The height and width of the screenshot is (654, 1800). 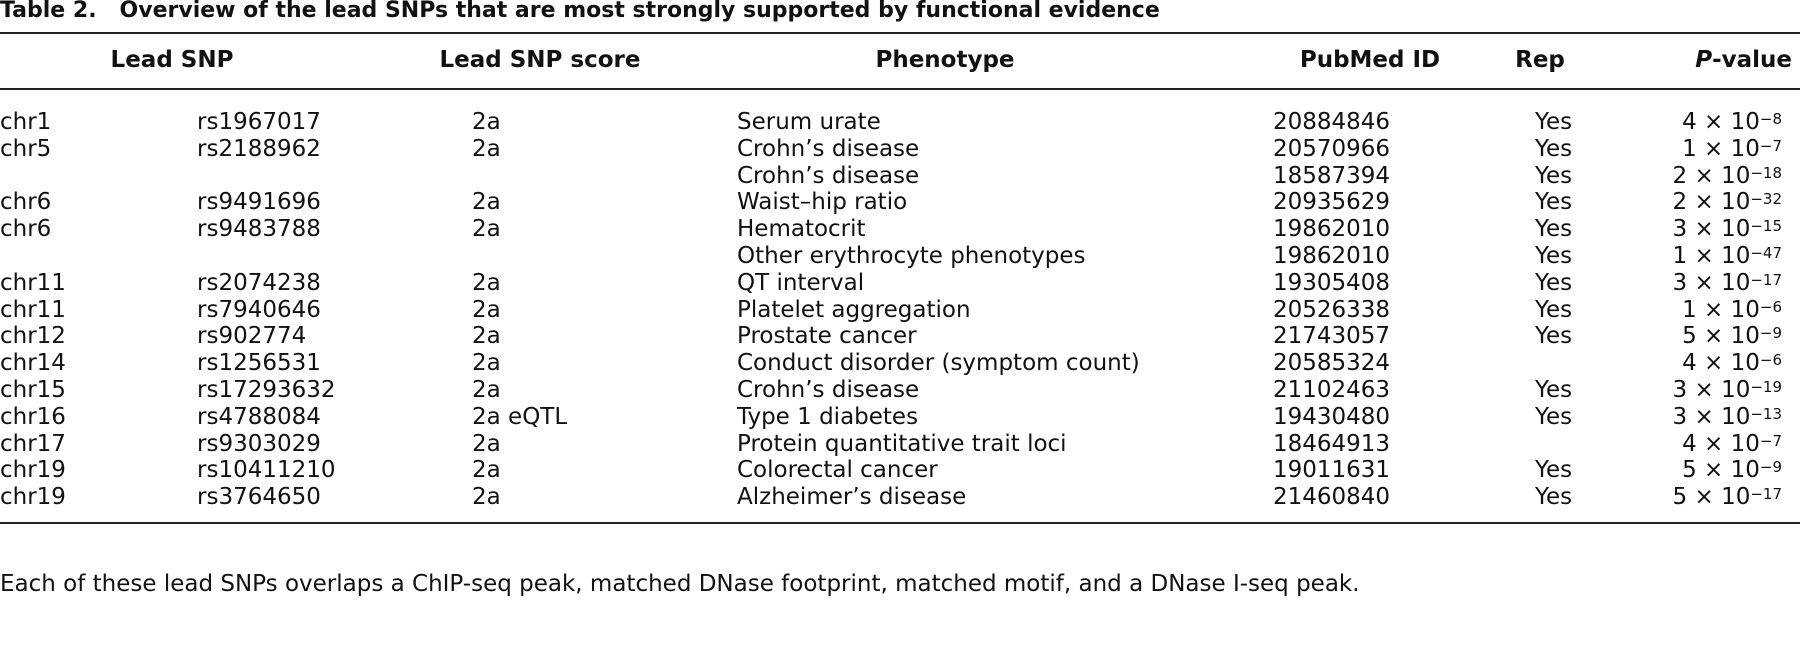 I want to click on snp-id: rs2074238, so click(x=259, y=282).